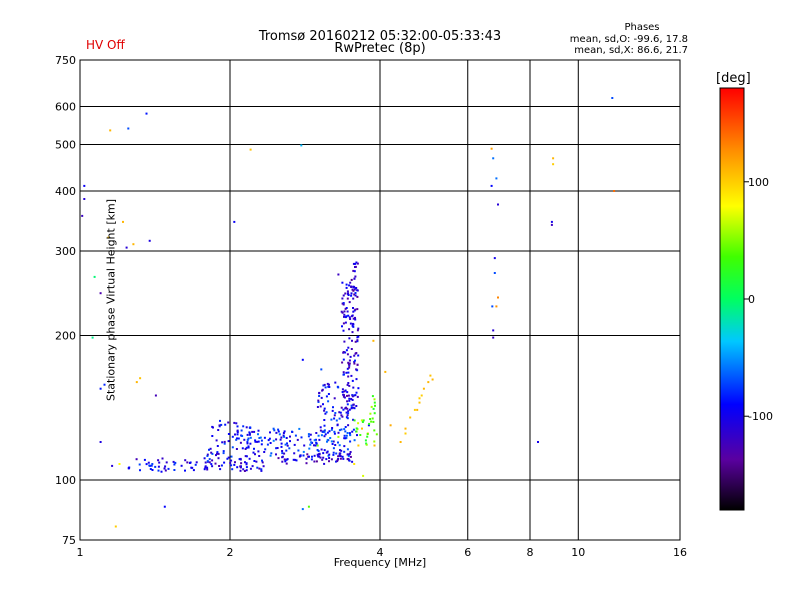 This screenshot has height=600, width=800. I want to click on colorbar-ticks: 1000-100, so click(758, 299).